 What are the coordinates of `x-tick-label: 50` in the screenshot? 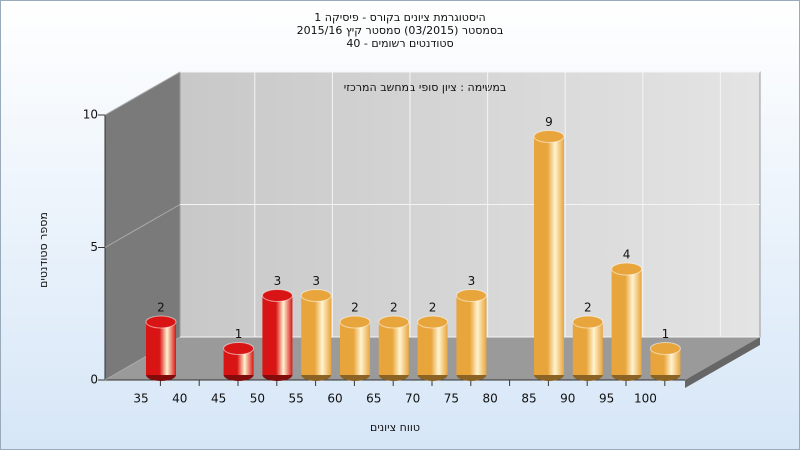 It's located at (257, 399).